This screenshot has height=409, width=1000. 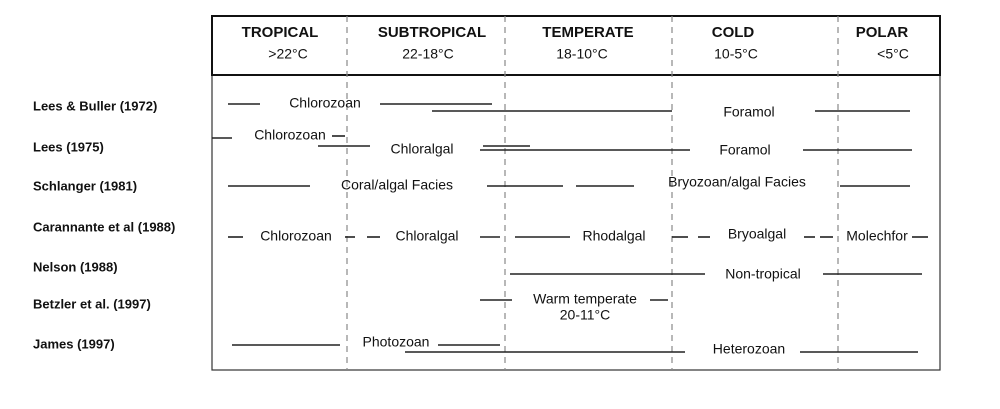 I want to click on row-author: James (1997), so click(x=74, y=343).